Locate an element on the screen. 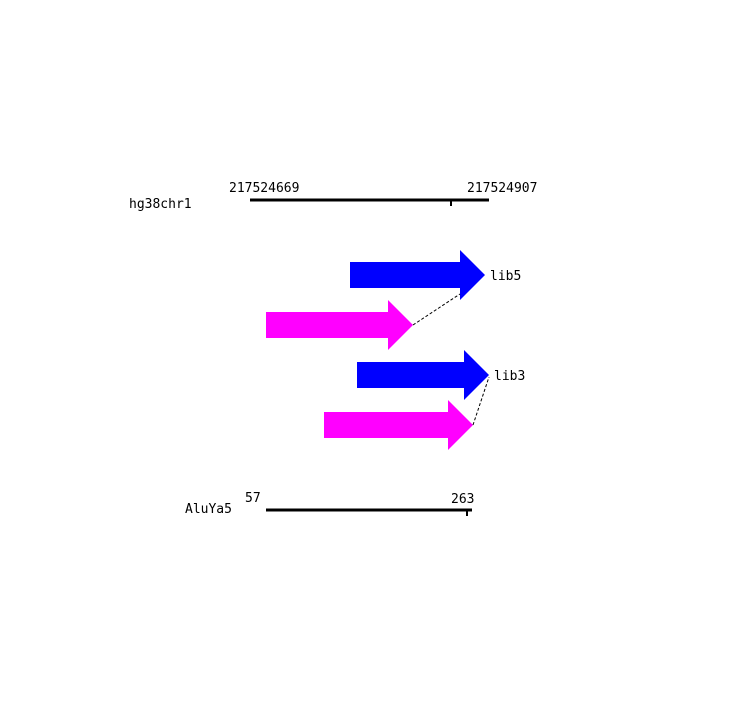  lib5-connector is located at coordinates (436, 309).